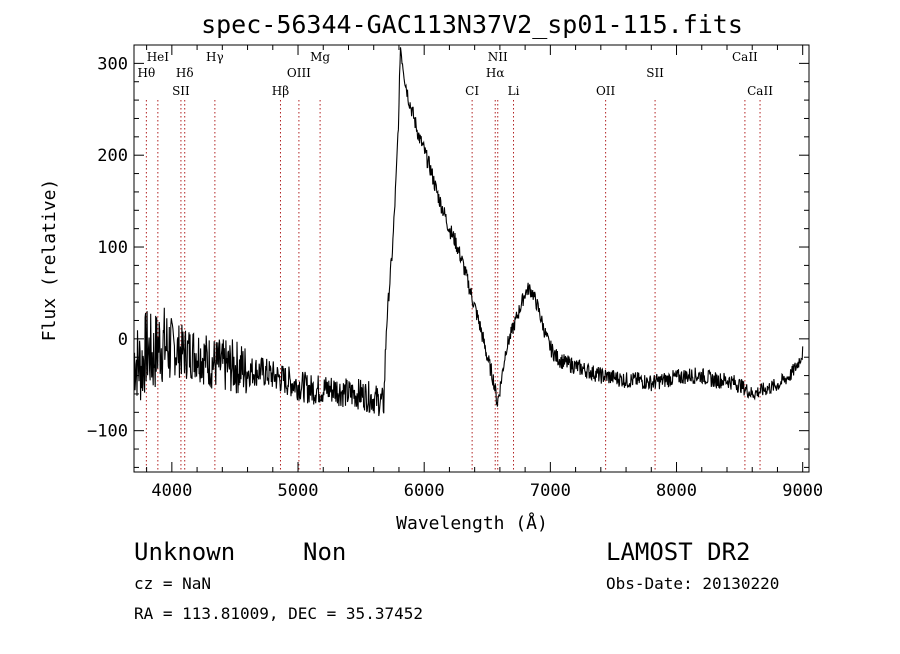 This screenshot has width=900, height=654. I want to click on spectral-line-label: HeI, so click(158, 57).